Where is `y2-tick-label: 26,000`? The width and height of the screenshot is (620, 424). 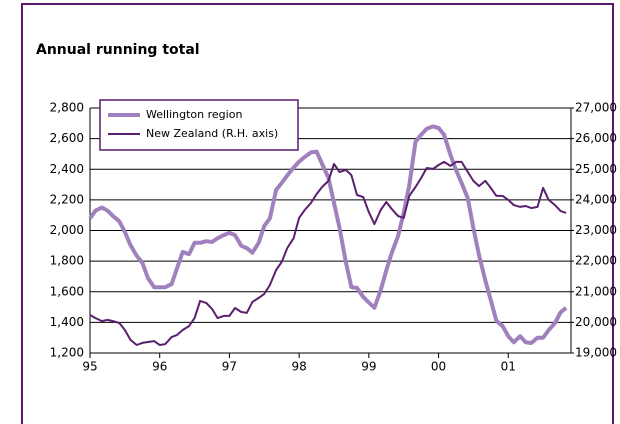
y2-tick-label: 26,000 is located at coordinates (596, 138).